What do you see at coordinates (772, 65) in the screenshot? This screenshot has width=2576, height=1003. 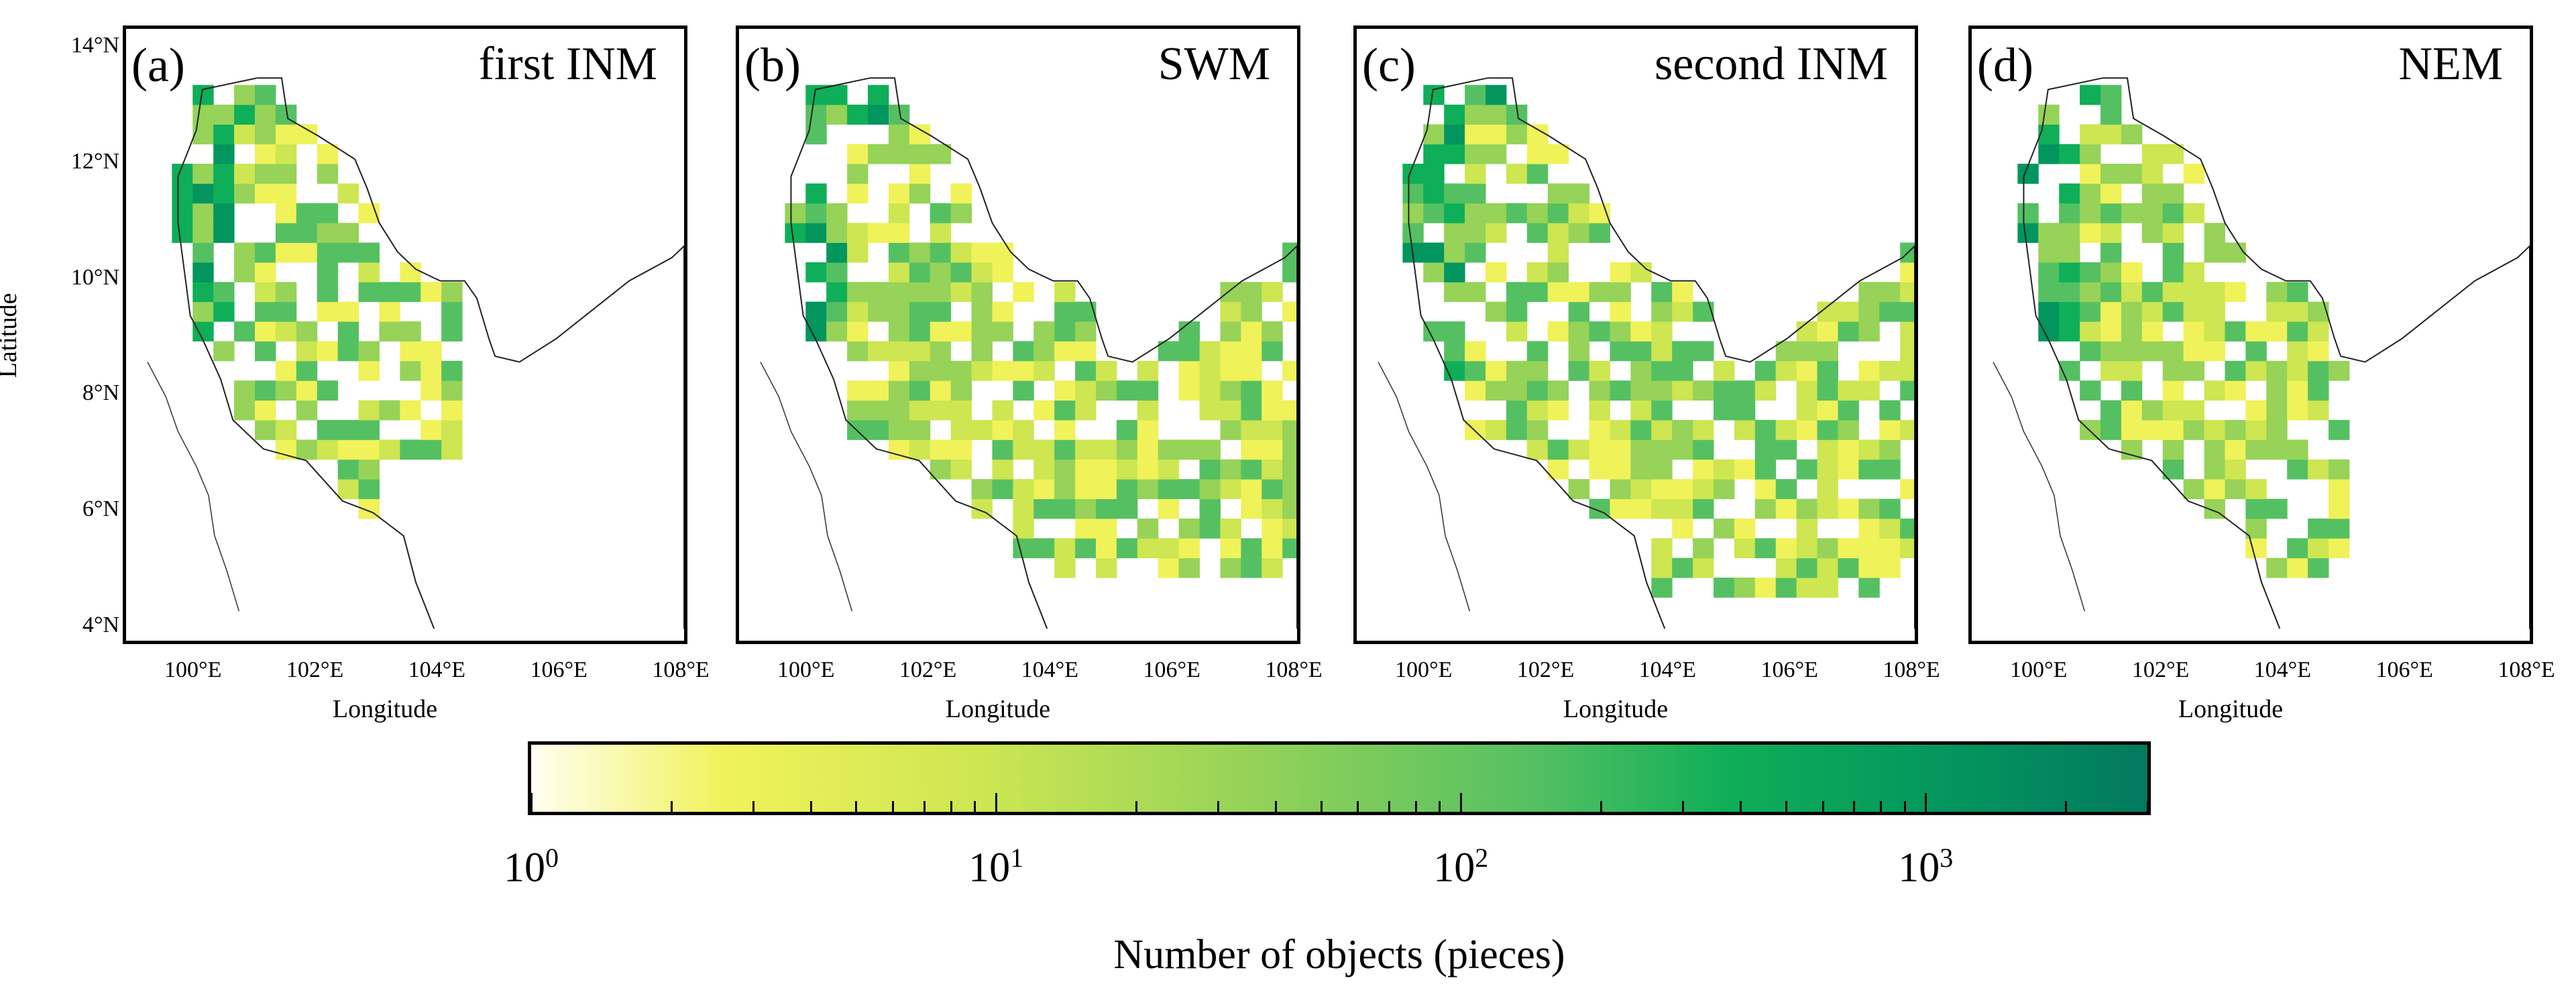 I see `panel-letter: (b)` at bounding box center [772, 65].